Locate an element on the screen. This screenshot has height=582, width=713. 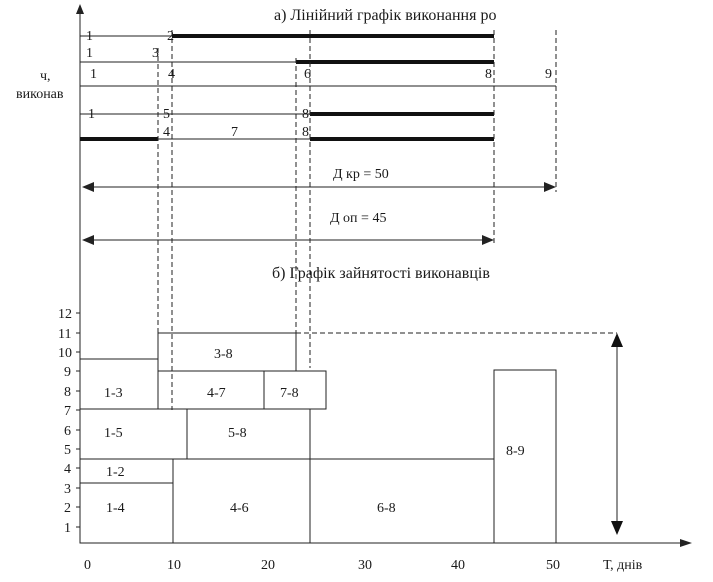
y-tick-label: 12 is located at coordinates (65, 314).